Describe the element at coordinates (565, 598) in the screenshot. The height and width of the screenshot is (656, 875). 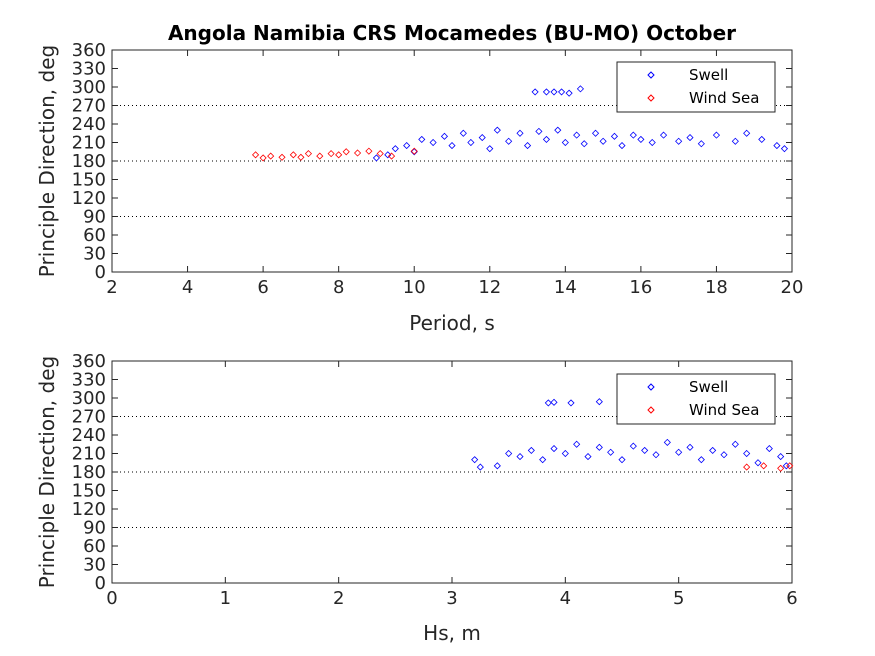
I see `x-tick-label: 4` at that location.